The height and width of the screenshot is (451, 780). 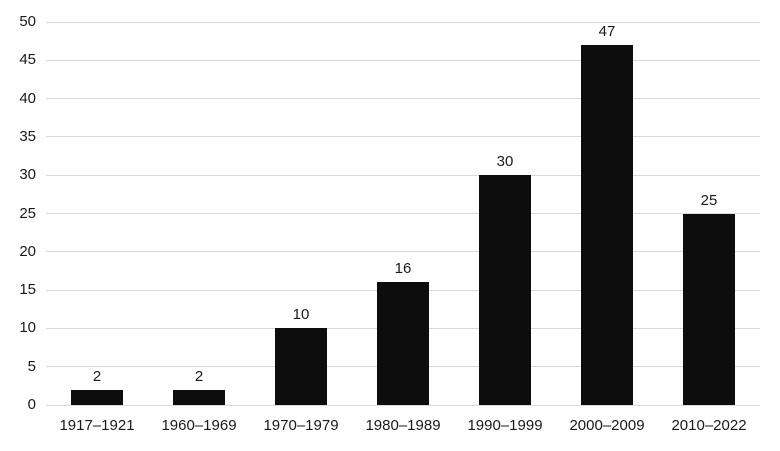 What do you see at coordinates (27, 251) in the screenshot?
I see `y-axis-tick-label: 20` at bounding box center [27, 251].